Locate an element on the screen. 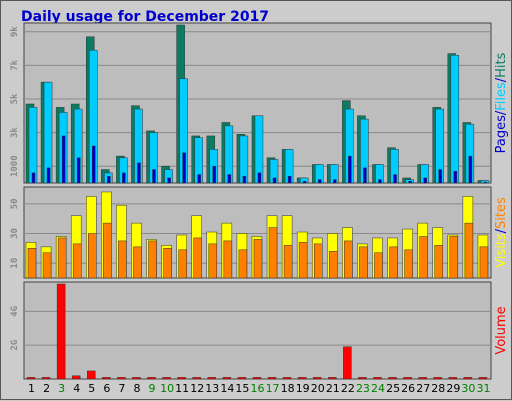  x-tick-label: 30 is located at coordinates (468, 388).